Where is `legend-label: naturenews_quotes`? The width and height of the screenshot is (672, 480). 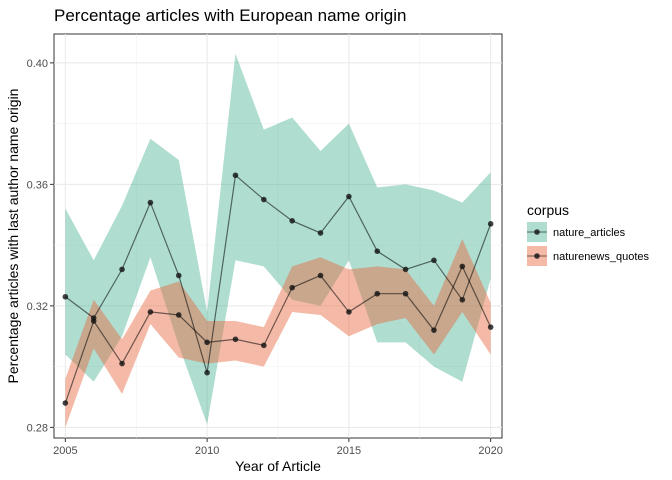
legend-label: naturenews_quotes is located at coordinates (601, 257).